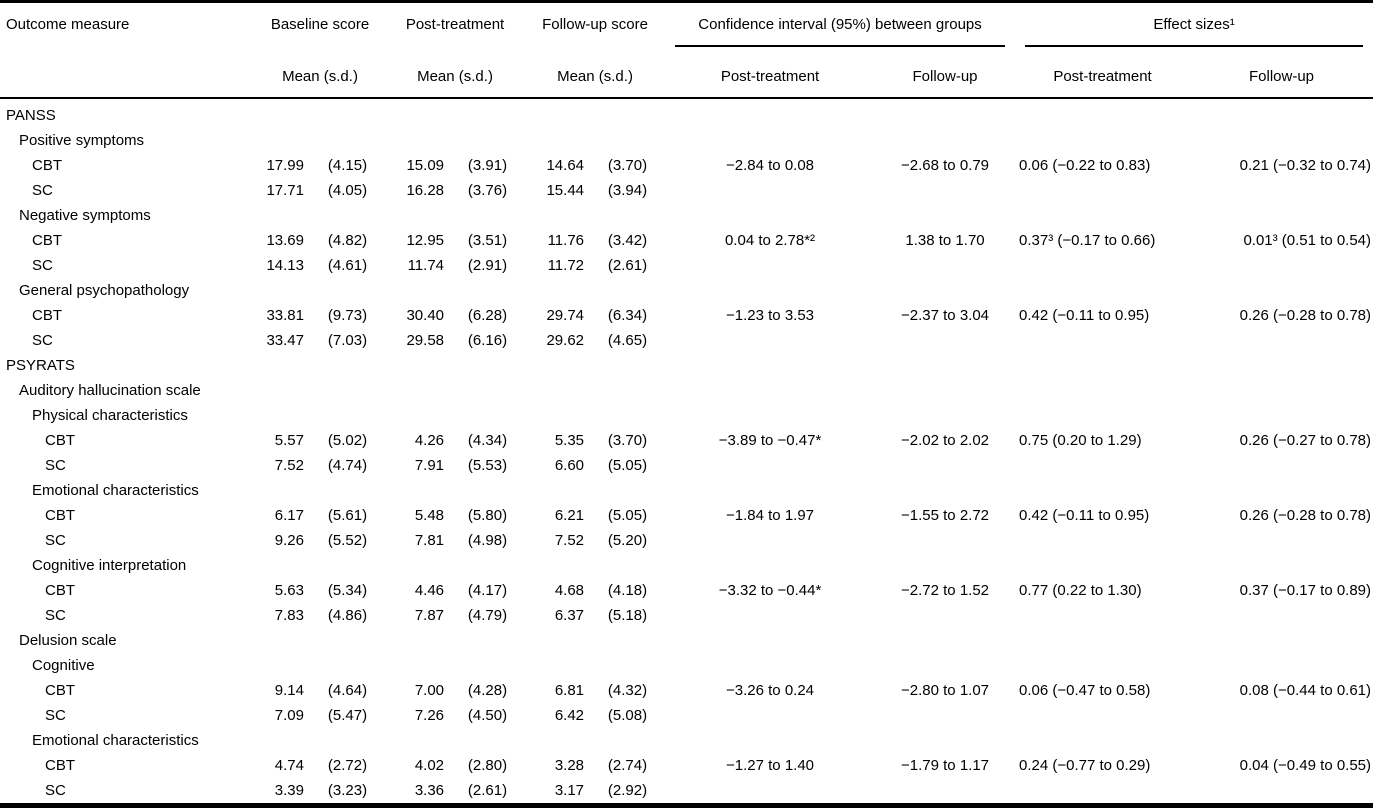 The height and width of the screenshot is (812, 1373). I want to click on ci-post-treatment-cell: −3.26 to 0.24, so click(770, 690).